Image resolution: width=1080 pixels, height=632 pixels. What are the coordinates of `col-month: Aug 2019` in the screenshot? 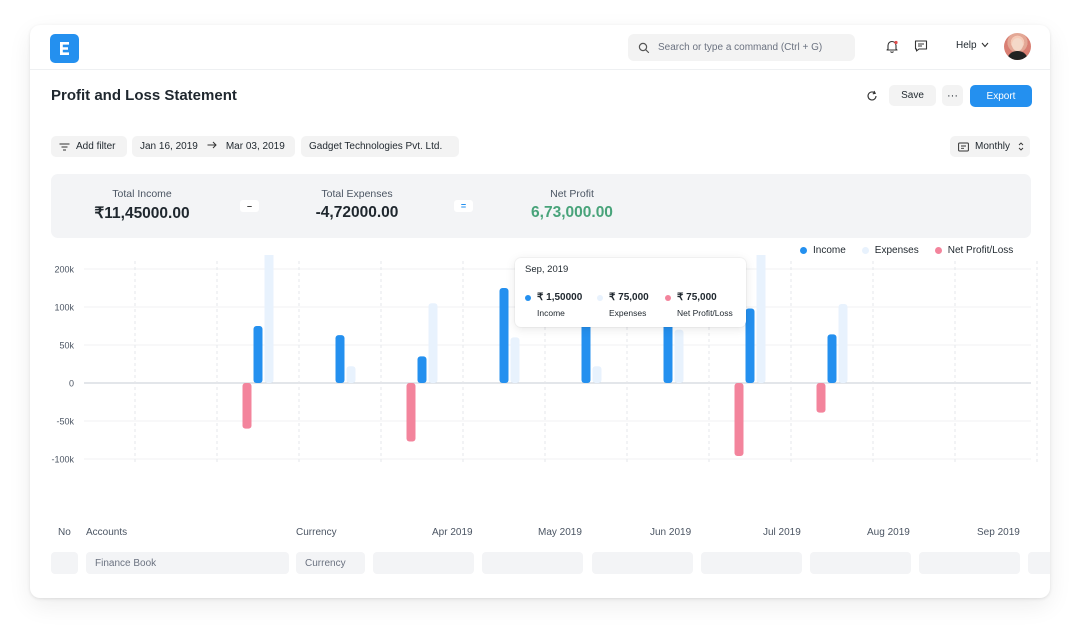 It's located at (888, 532).